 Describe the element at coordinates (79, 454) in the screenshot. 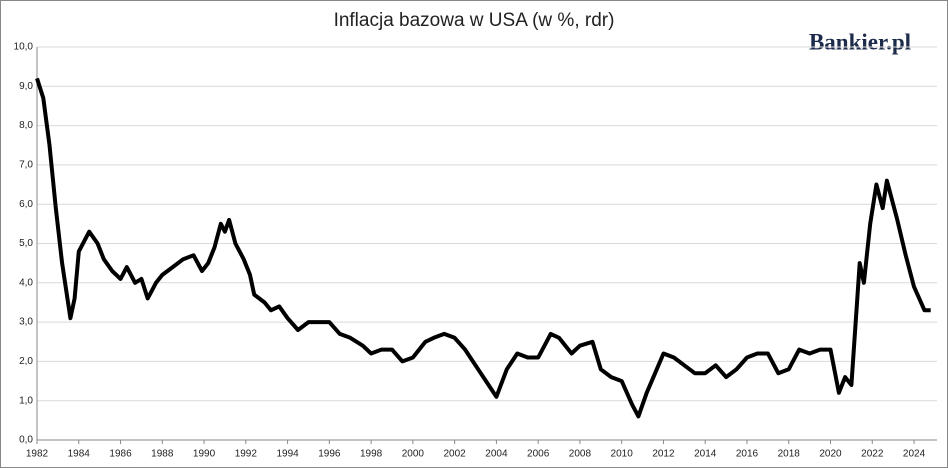

I see `x-tick-label: 1984` at that location.